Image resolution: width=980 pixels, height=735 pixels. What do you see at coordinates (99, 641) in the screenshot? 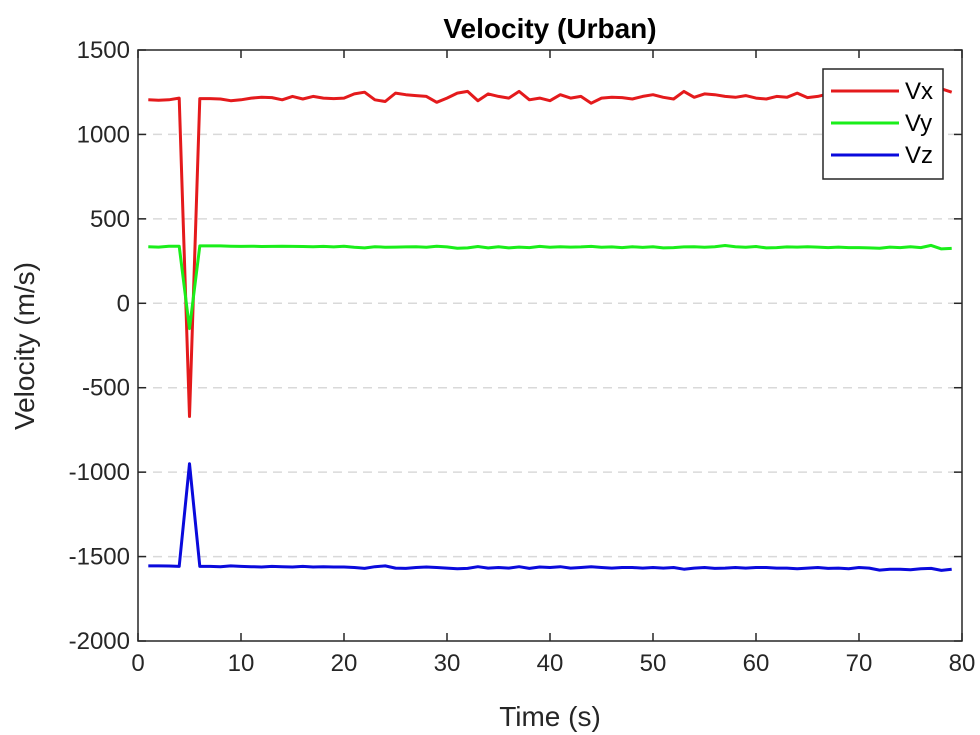
I see `y-tick-label: -2000` at bounding box center [99, 641].